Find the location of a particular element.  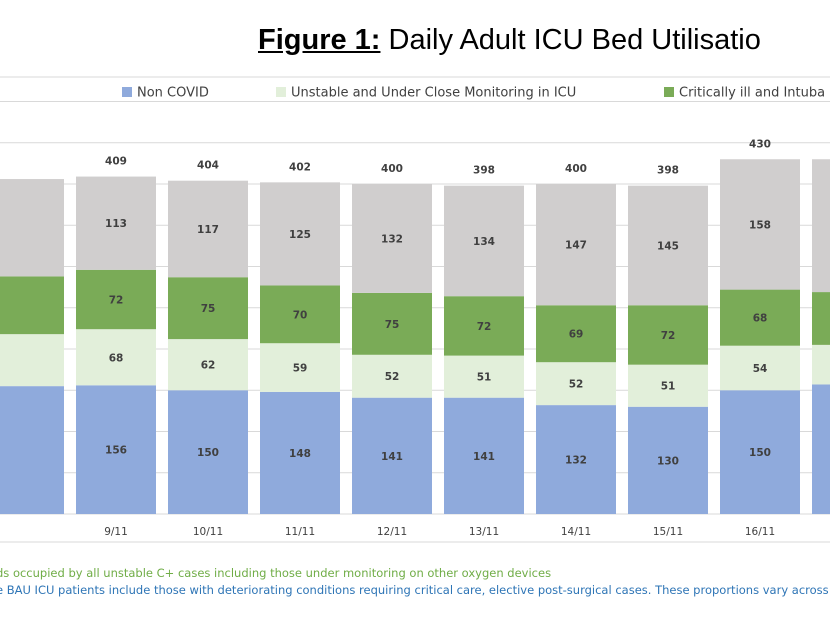

figure-label: Figure 1: is located at coordinates (319, 40).